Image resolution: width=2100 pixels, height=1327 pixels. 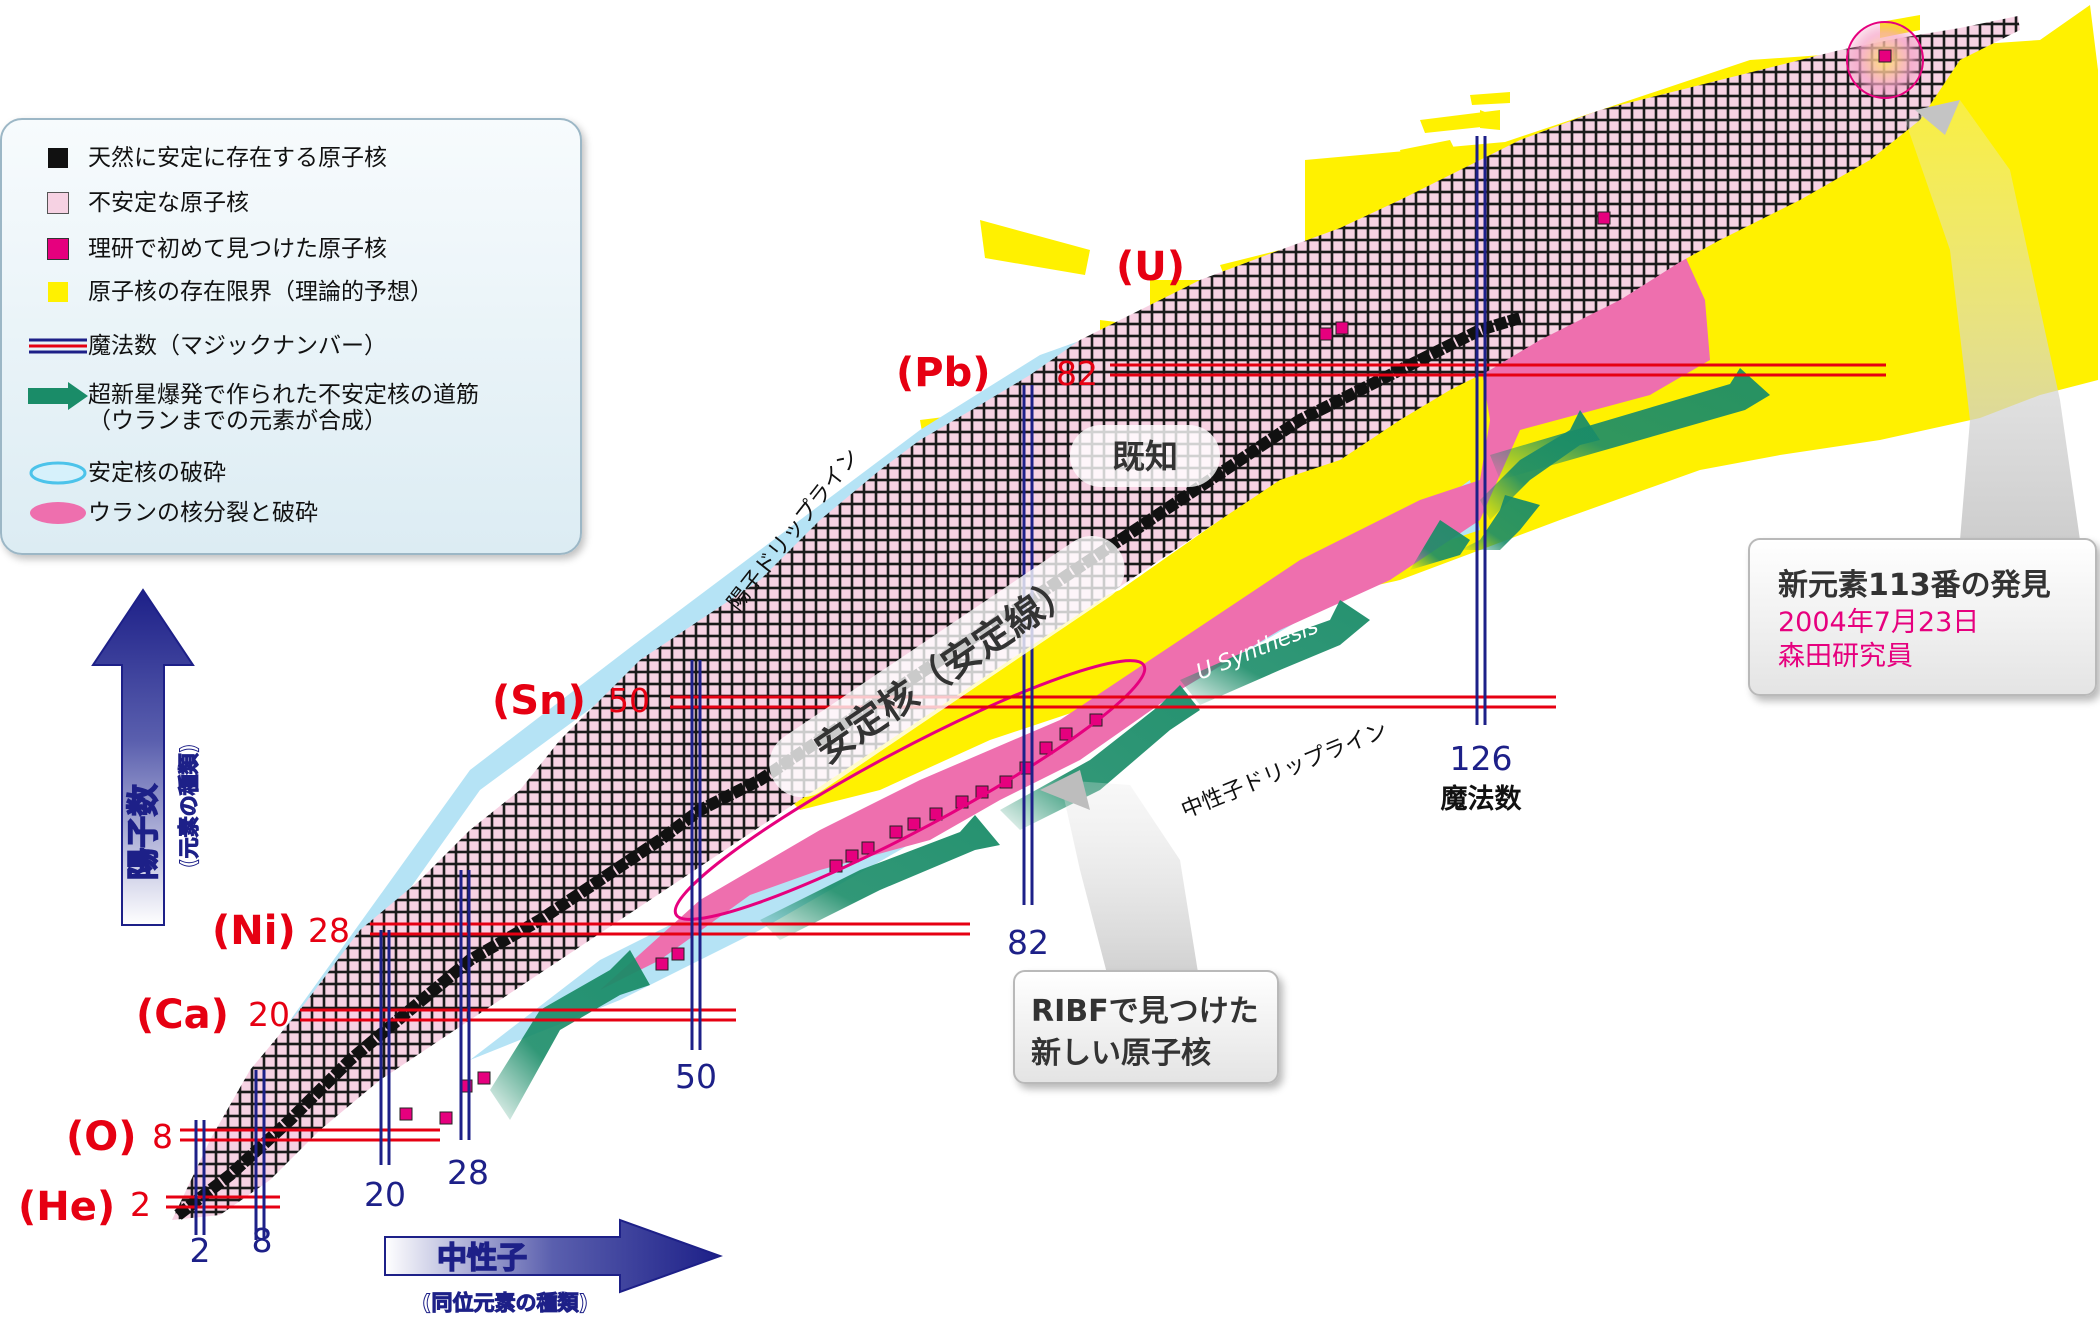 What do you see at coordinates (230, 292) in the screenshot?
I see `legend-item-limit: 原子核の存在限界（理論的予想）` at bounding box center [230, 292].